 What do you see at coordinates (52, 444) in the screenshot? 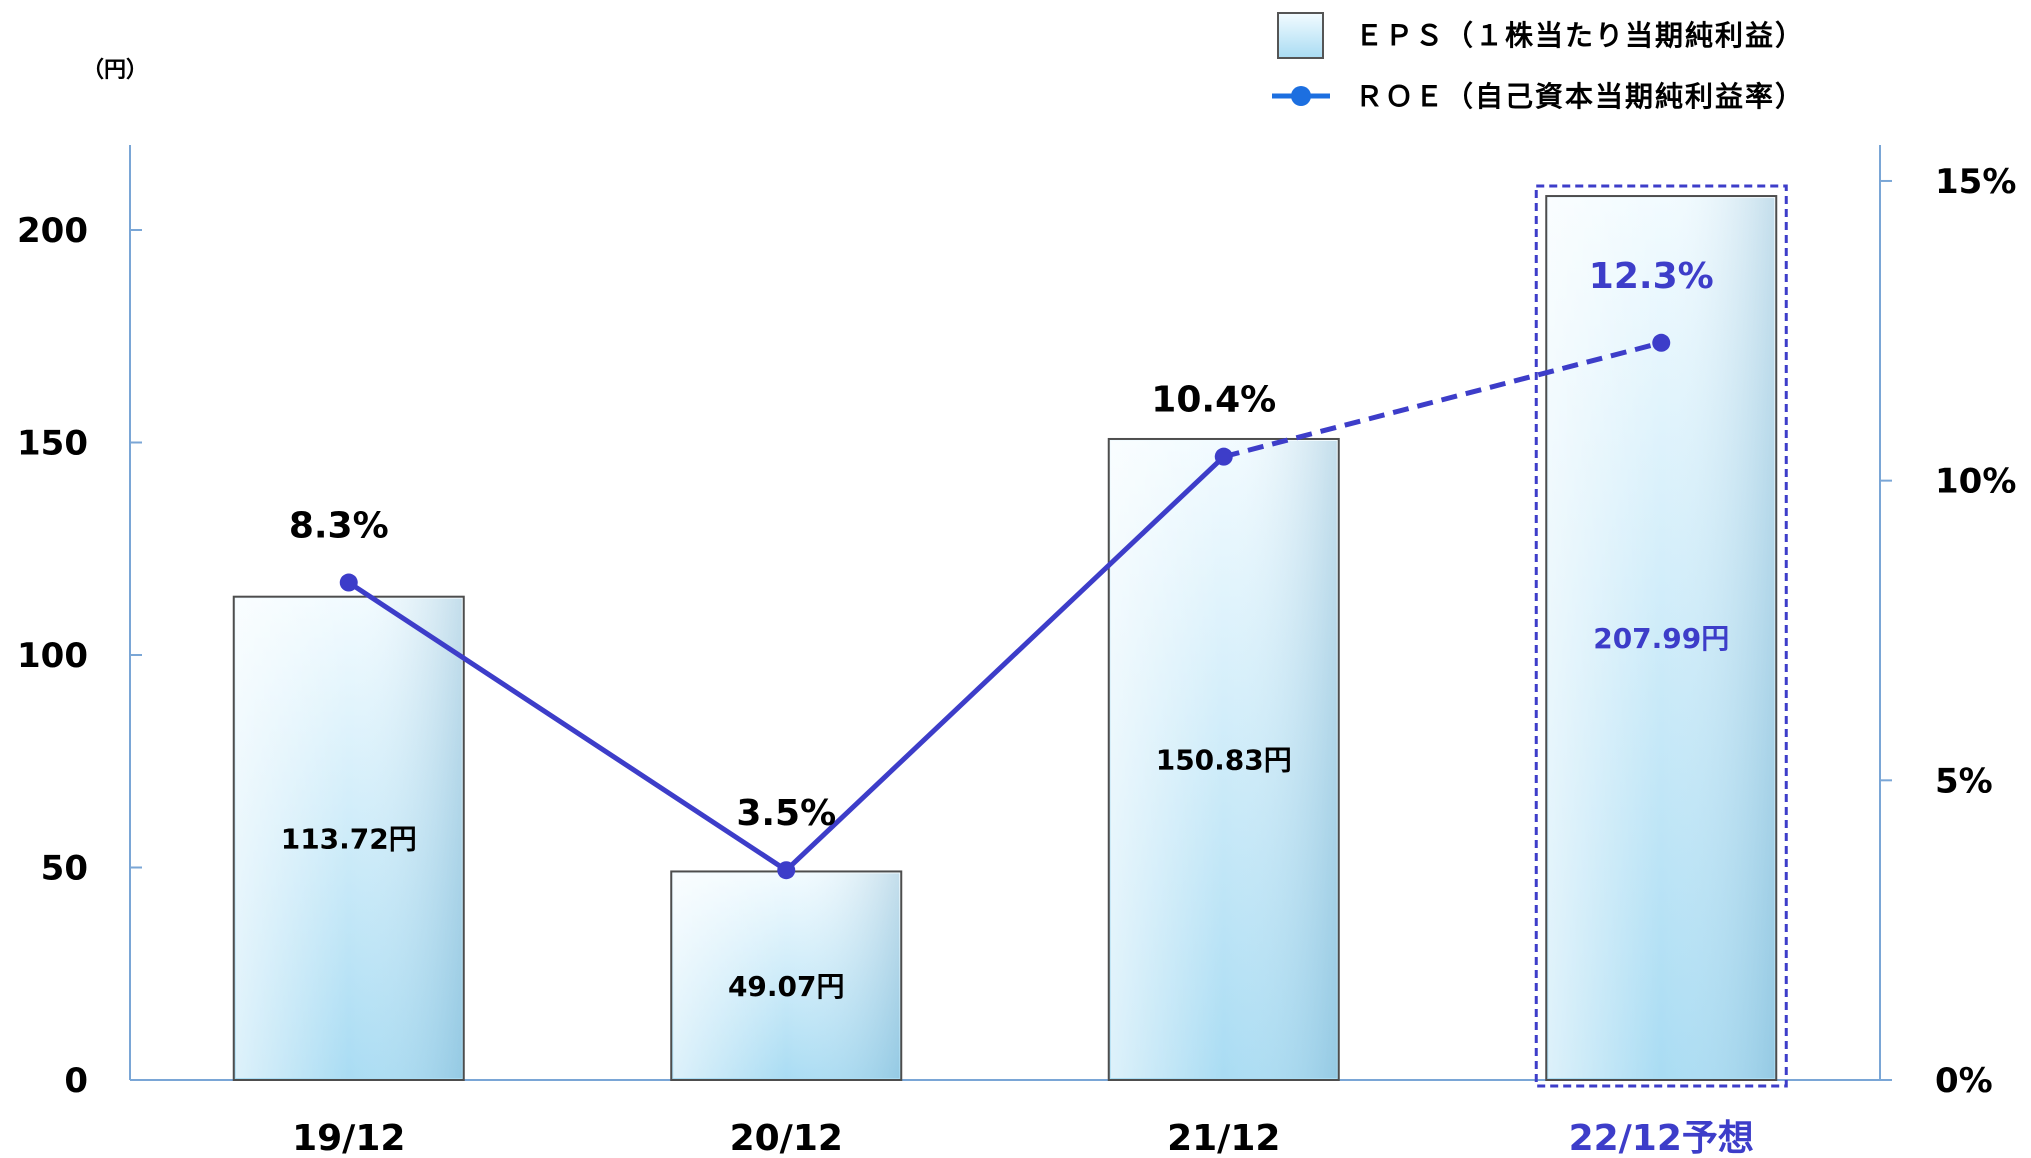
I see `y-tick-label: 150` at bounding box center [52, 444].